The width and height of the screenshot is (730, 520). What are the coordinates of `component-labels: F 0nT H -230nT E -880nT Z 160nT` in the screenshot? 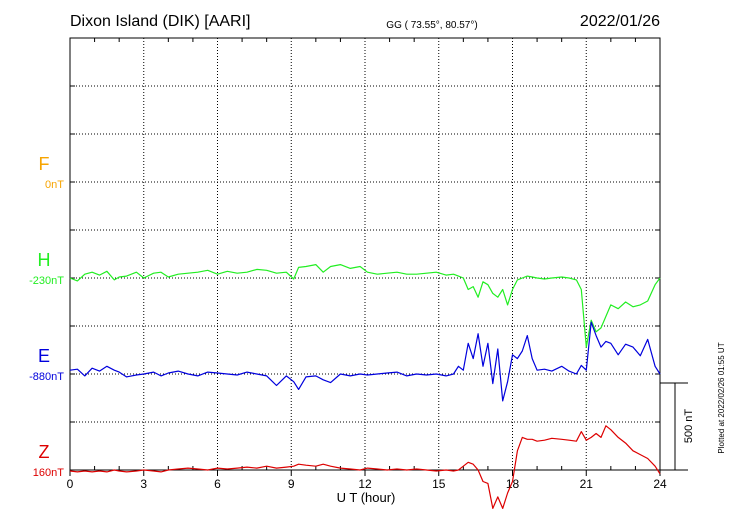 It's located at (46, 316).